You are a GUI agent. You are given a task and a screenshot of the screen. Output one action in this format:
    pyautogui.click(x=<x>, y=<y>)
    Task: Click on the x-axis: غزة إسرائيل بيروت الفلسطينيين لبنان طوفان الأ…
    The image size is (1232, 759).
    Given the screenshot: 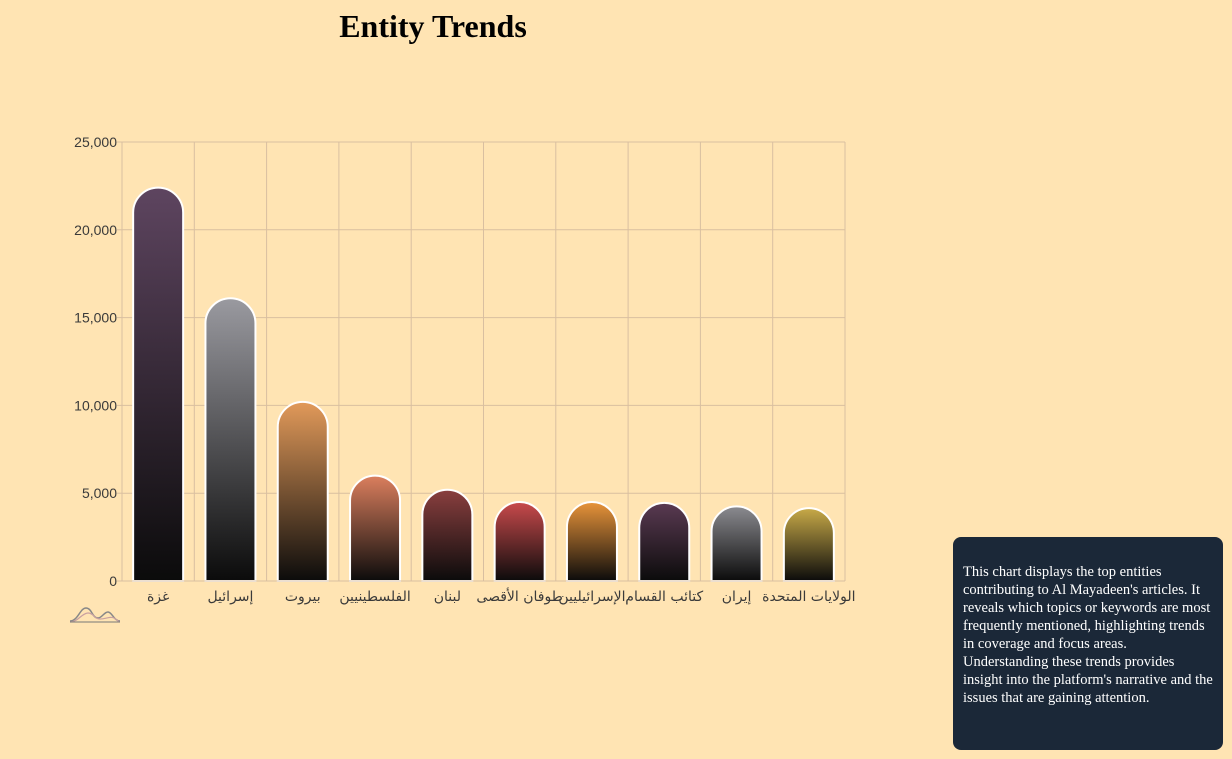 What is the action you would take?
    pyautogui.click(x=489, y=592)
    